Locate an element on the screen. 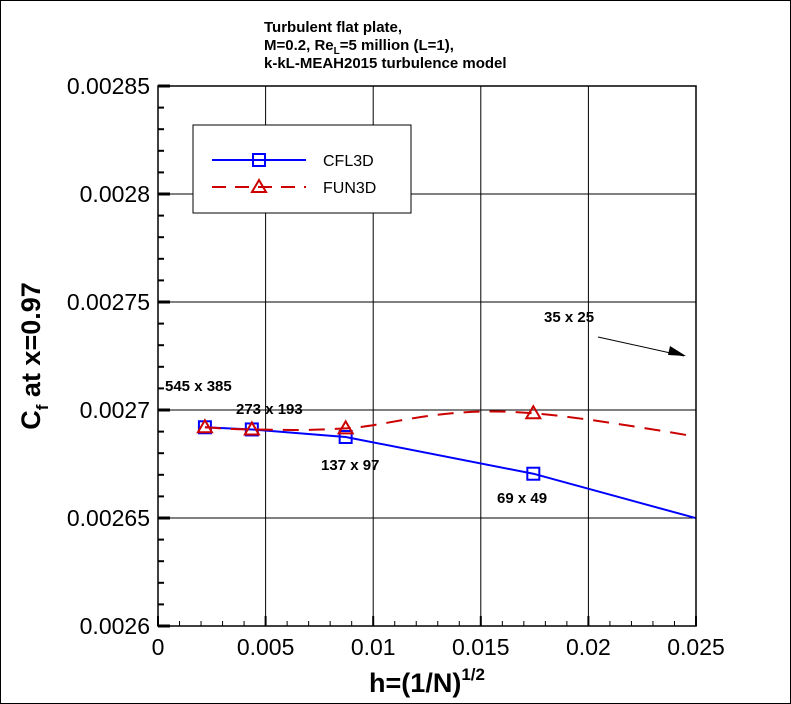 Image resolution: width=791 pixels, height=704 pixels. y-tick-label: 0.00275 is located at coordinates (108, 302).